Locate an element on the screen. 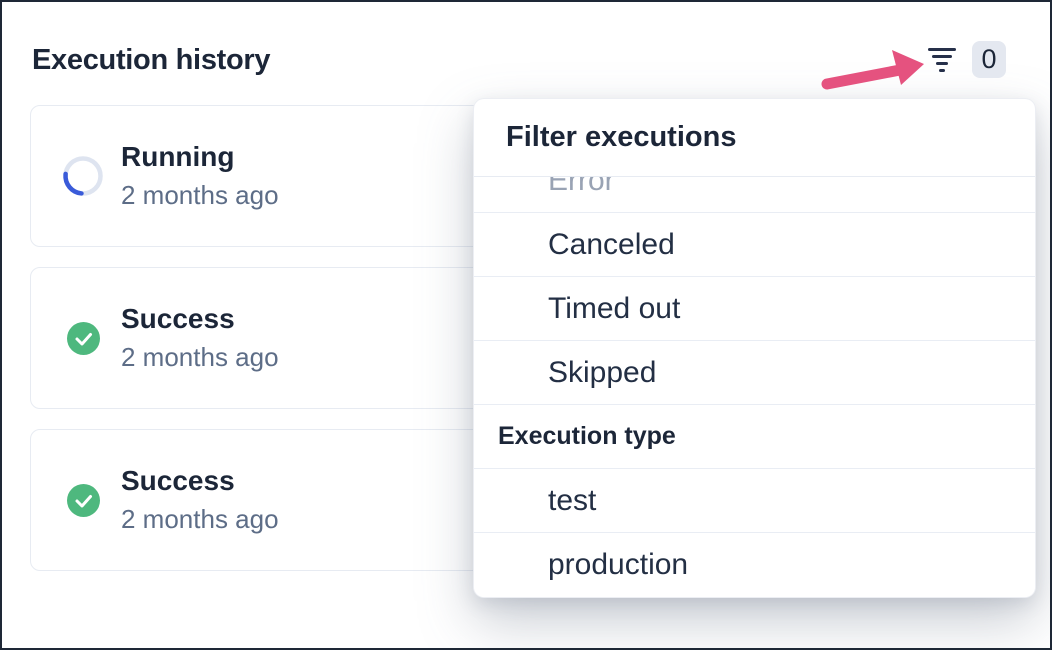 This screenshot has width=1052, height=650. annotation-arrow is located at coordinates (872, 70).